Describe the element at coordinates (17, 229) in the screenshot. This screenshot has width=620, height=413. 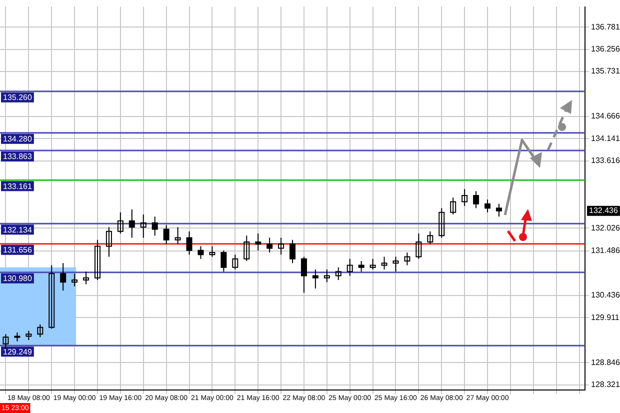
I see `ref-line-label: 132.134` at that location.